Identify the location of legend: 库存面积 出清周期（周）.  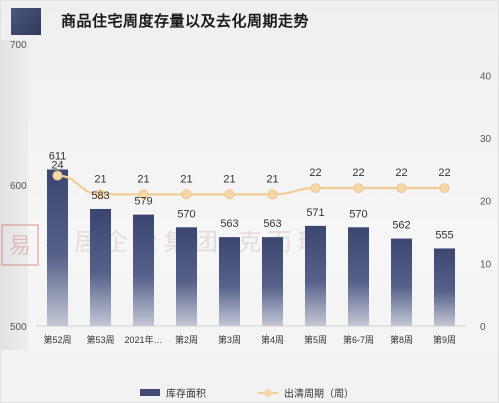
(249, 392).